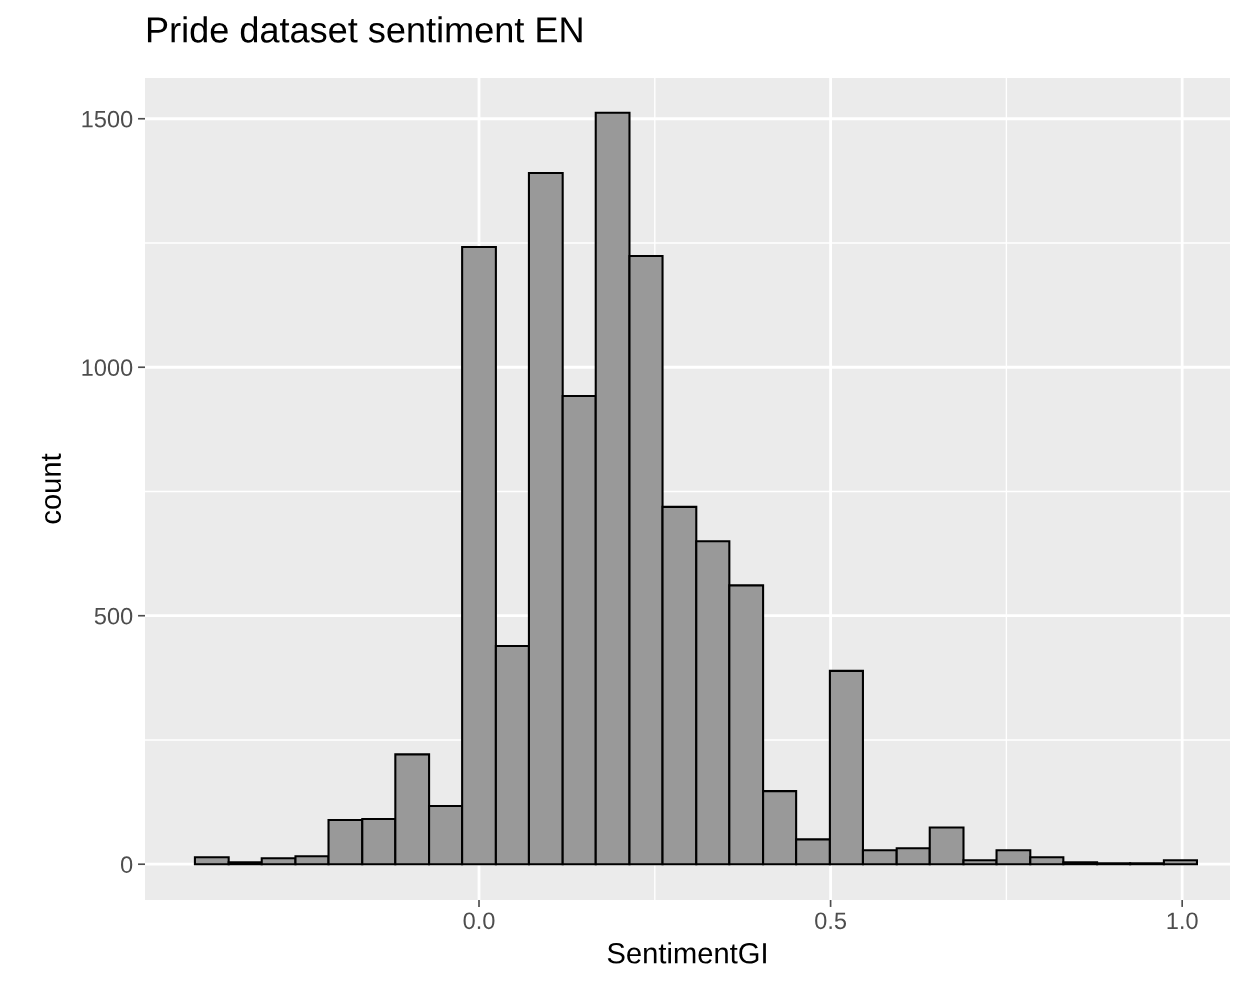 Image resolution: width=1251 pixels, height=990 pixels. What do you see at coordinates (107, 119) in the screenshot?
I see `y-tick-label: 1500` at bounding box center [107, 119].